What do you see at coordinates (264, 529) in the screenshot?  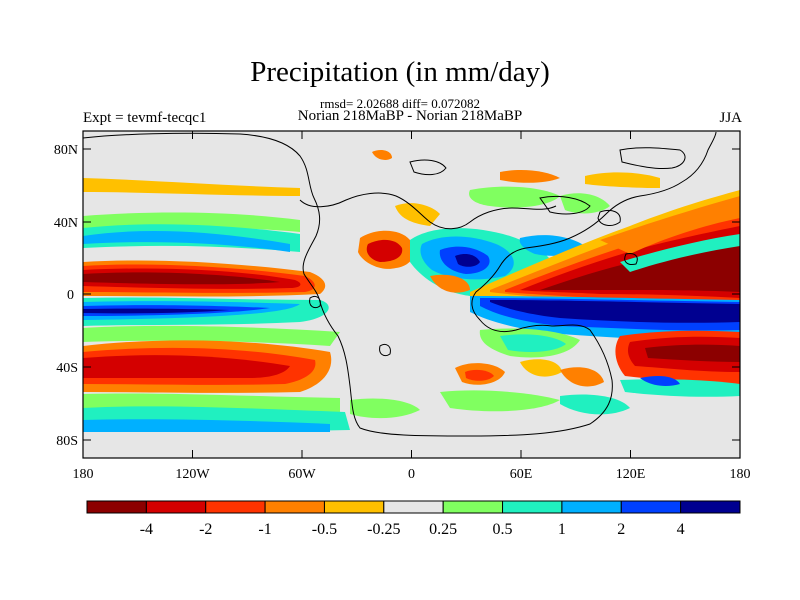 I see `colorbar-label: -1` at bounding box center [264, 529].